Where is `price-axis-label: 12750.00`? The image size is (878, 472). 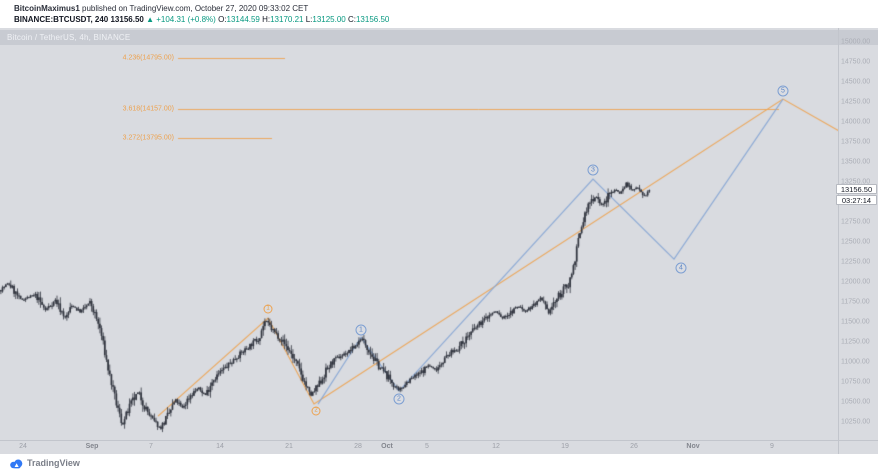 price-axis-label: 12750.00 is located at coordinates (856, 222).